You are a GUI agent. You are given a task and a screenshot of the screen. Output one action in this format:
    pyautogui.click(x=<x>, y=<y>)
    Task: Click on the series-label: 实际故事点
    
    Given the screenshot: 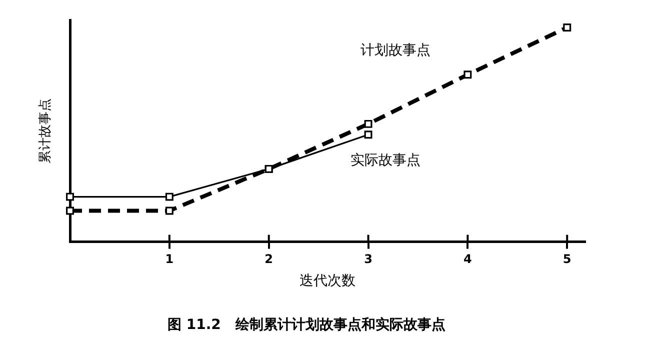 What is the action you would take?
    pyautogui.click(x=385, y=160)
    